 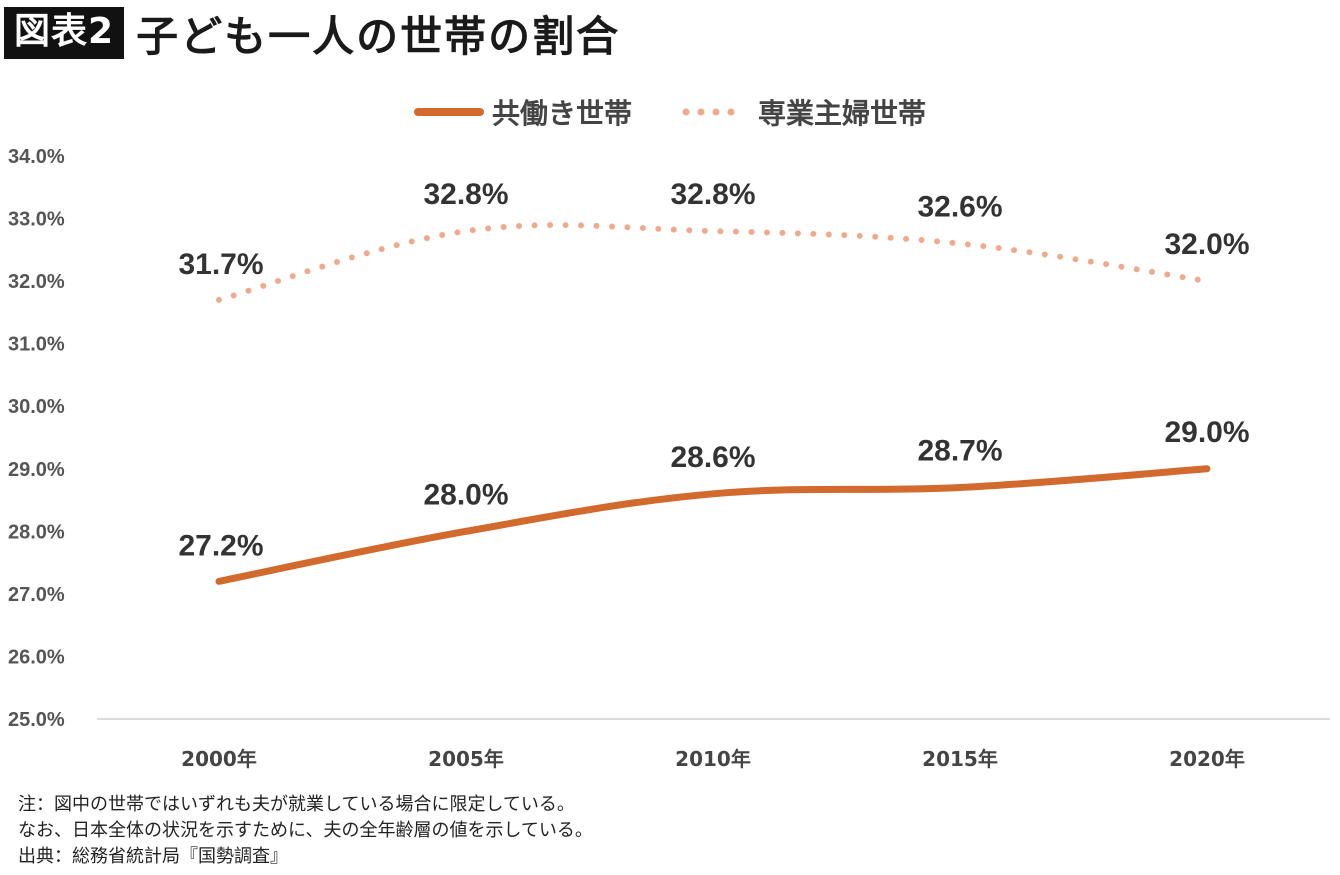 I want to click on x-tick-label: 2020年, so click(x=1207, y=759).